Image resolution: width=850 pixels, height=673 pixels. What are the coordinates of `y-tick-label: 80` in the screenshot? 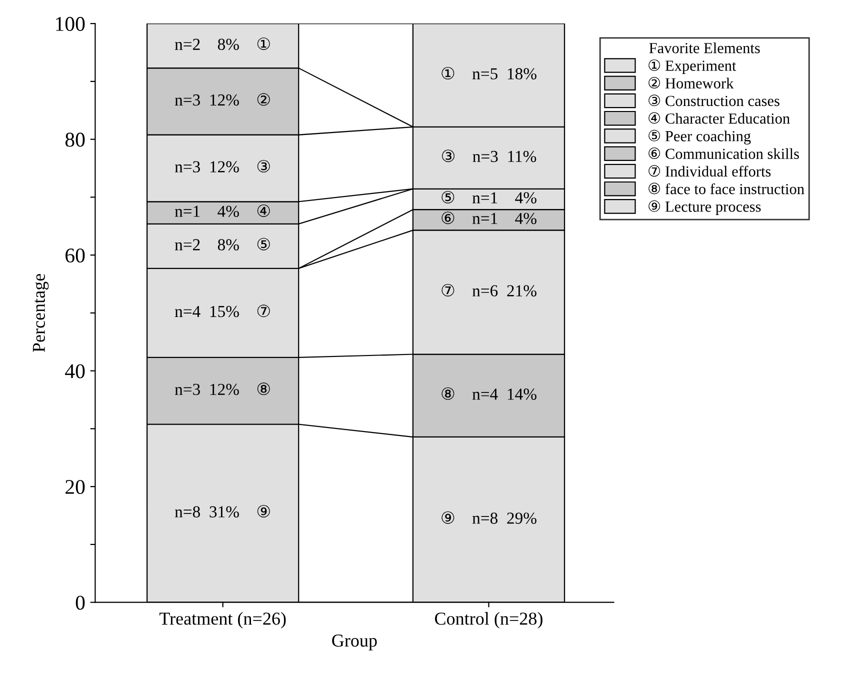 It's located at (75, 139).